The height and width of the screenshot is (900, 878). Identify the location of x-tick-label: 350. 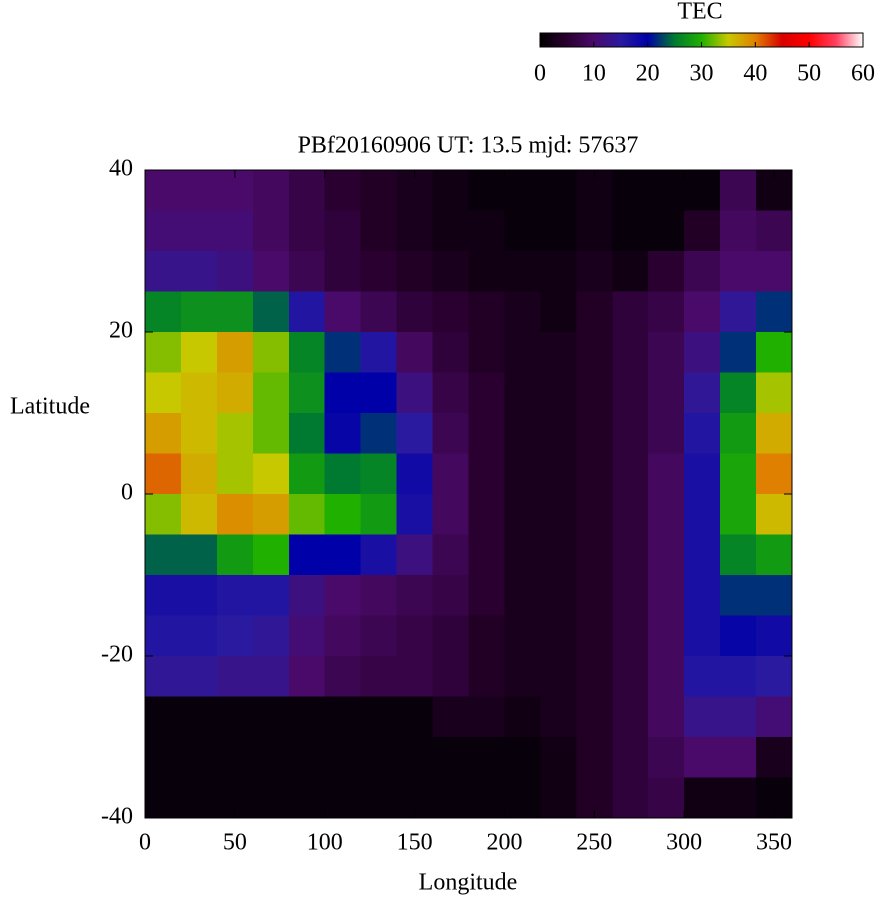
(774, 843).